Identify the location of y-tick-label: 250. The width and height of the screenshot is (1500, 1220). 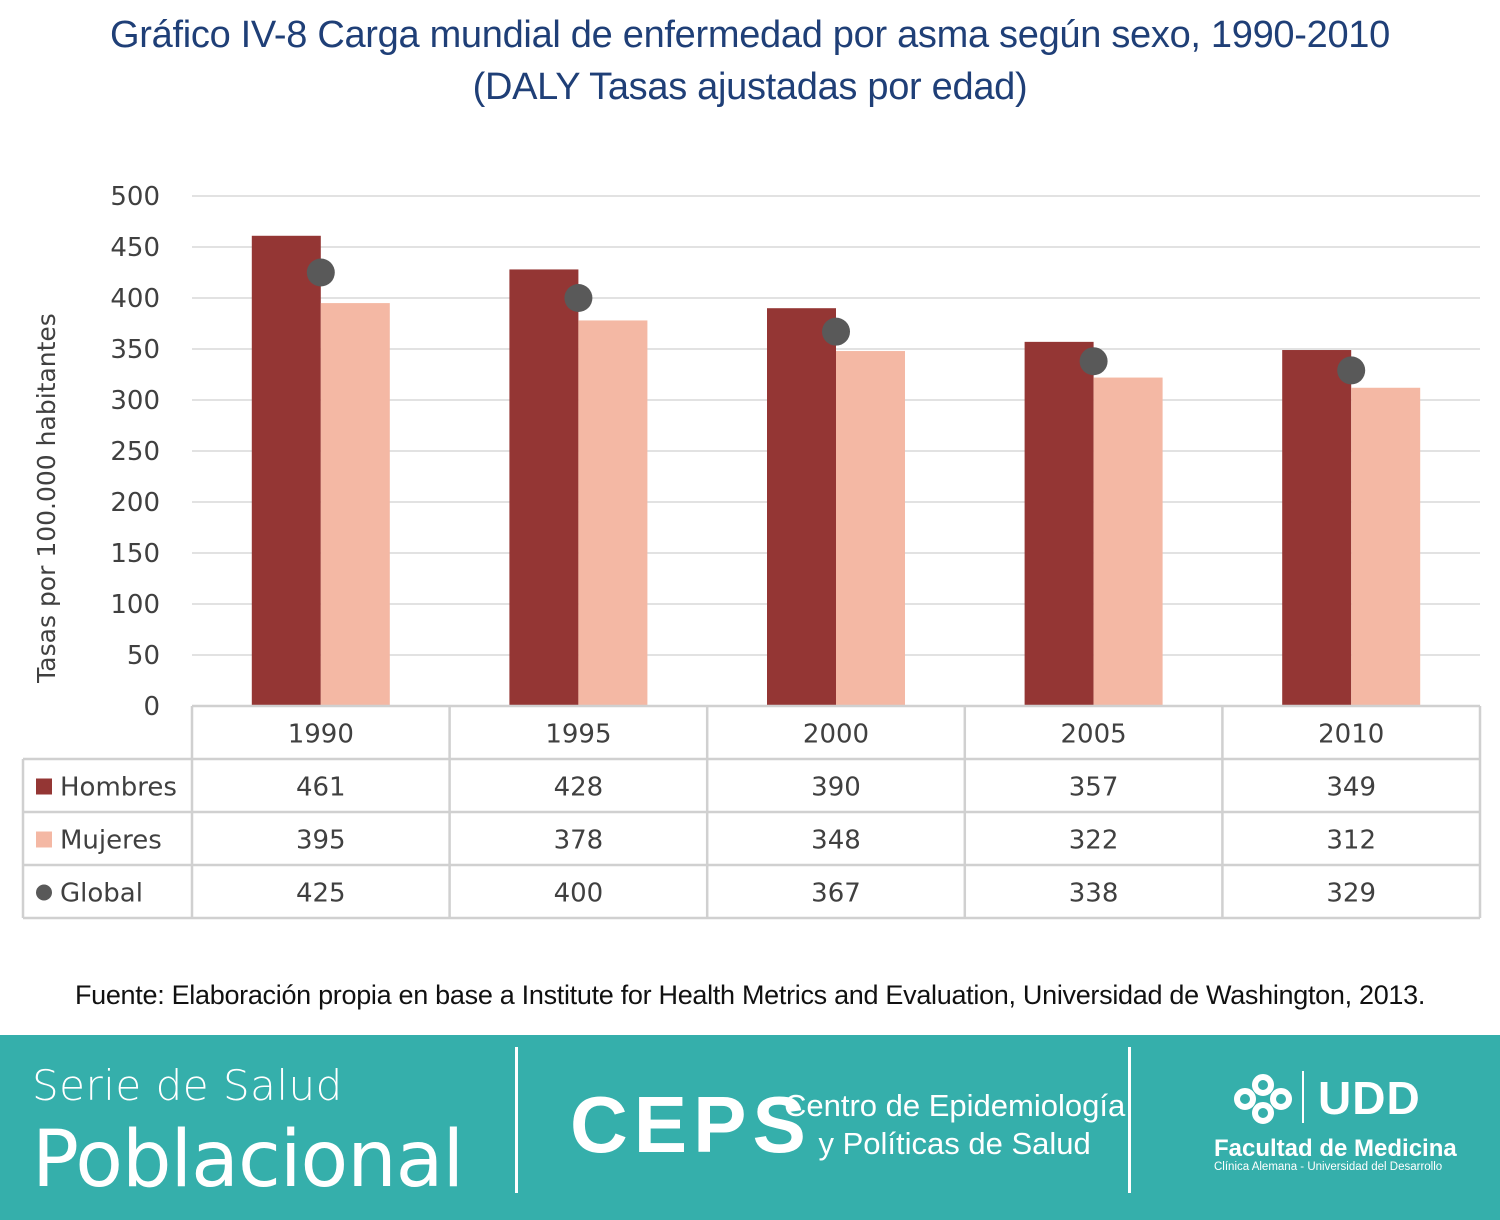
(135, 452).